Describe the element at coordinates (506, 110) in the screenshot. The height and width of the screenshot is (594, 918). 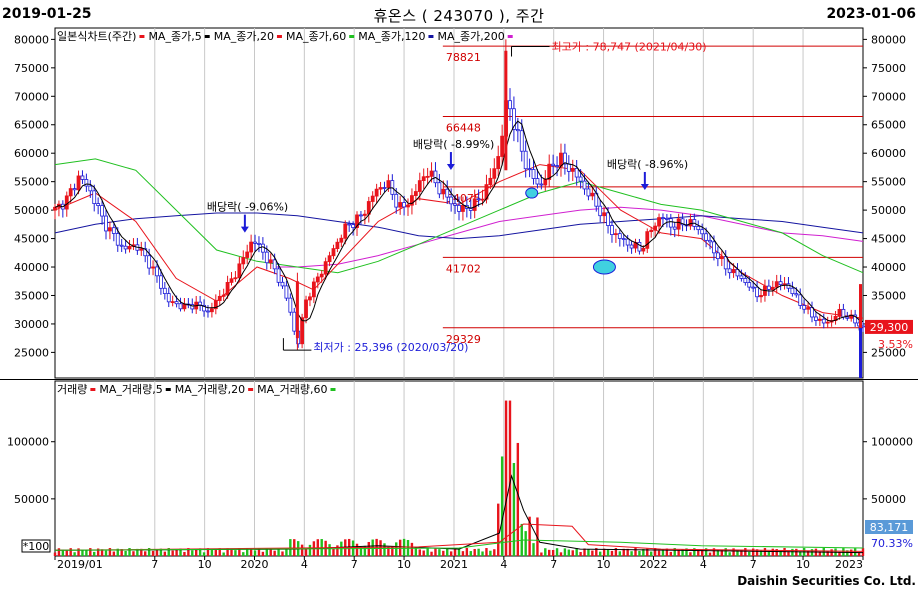
I see `extreme-candle-body` at that location.